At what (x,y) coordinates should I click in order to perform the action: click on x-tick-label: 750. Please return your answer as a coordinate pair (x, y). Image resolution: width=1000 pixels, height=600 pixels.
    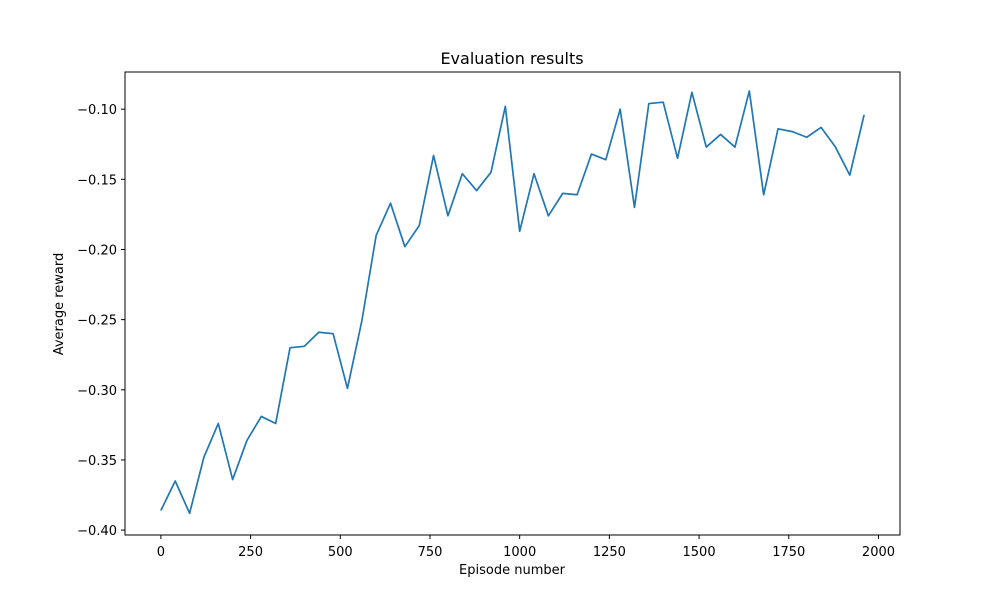
    Looking at the image, I should click on (430, 552).